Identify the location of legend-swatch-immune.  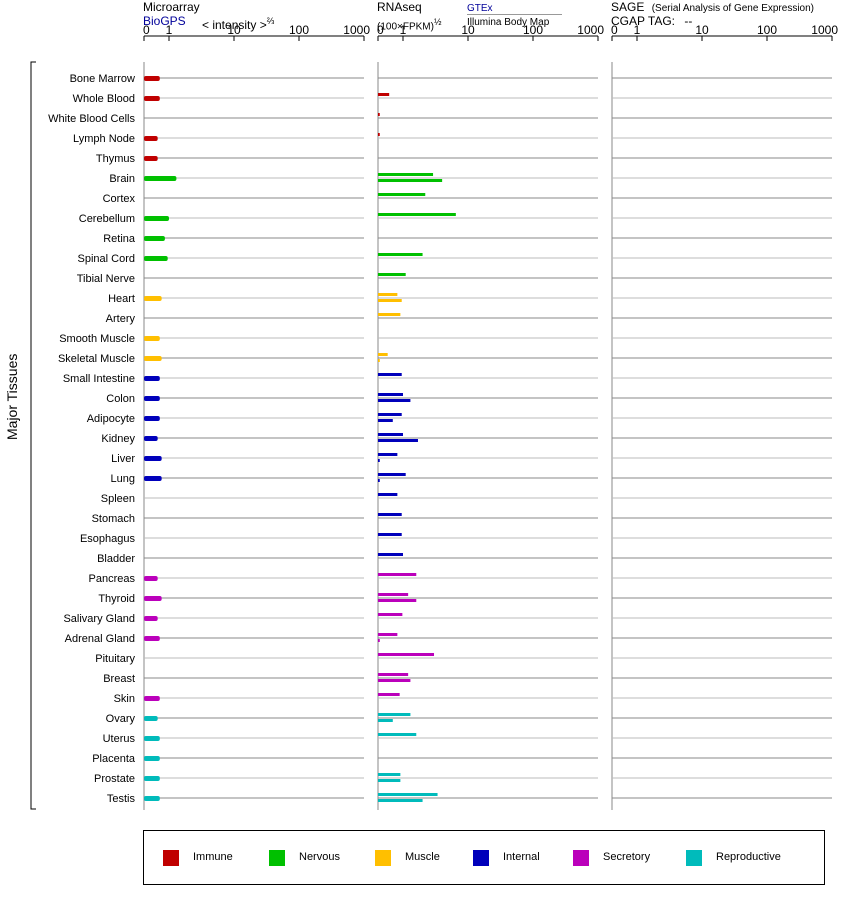
(171, 858).